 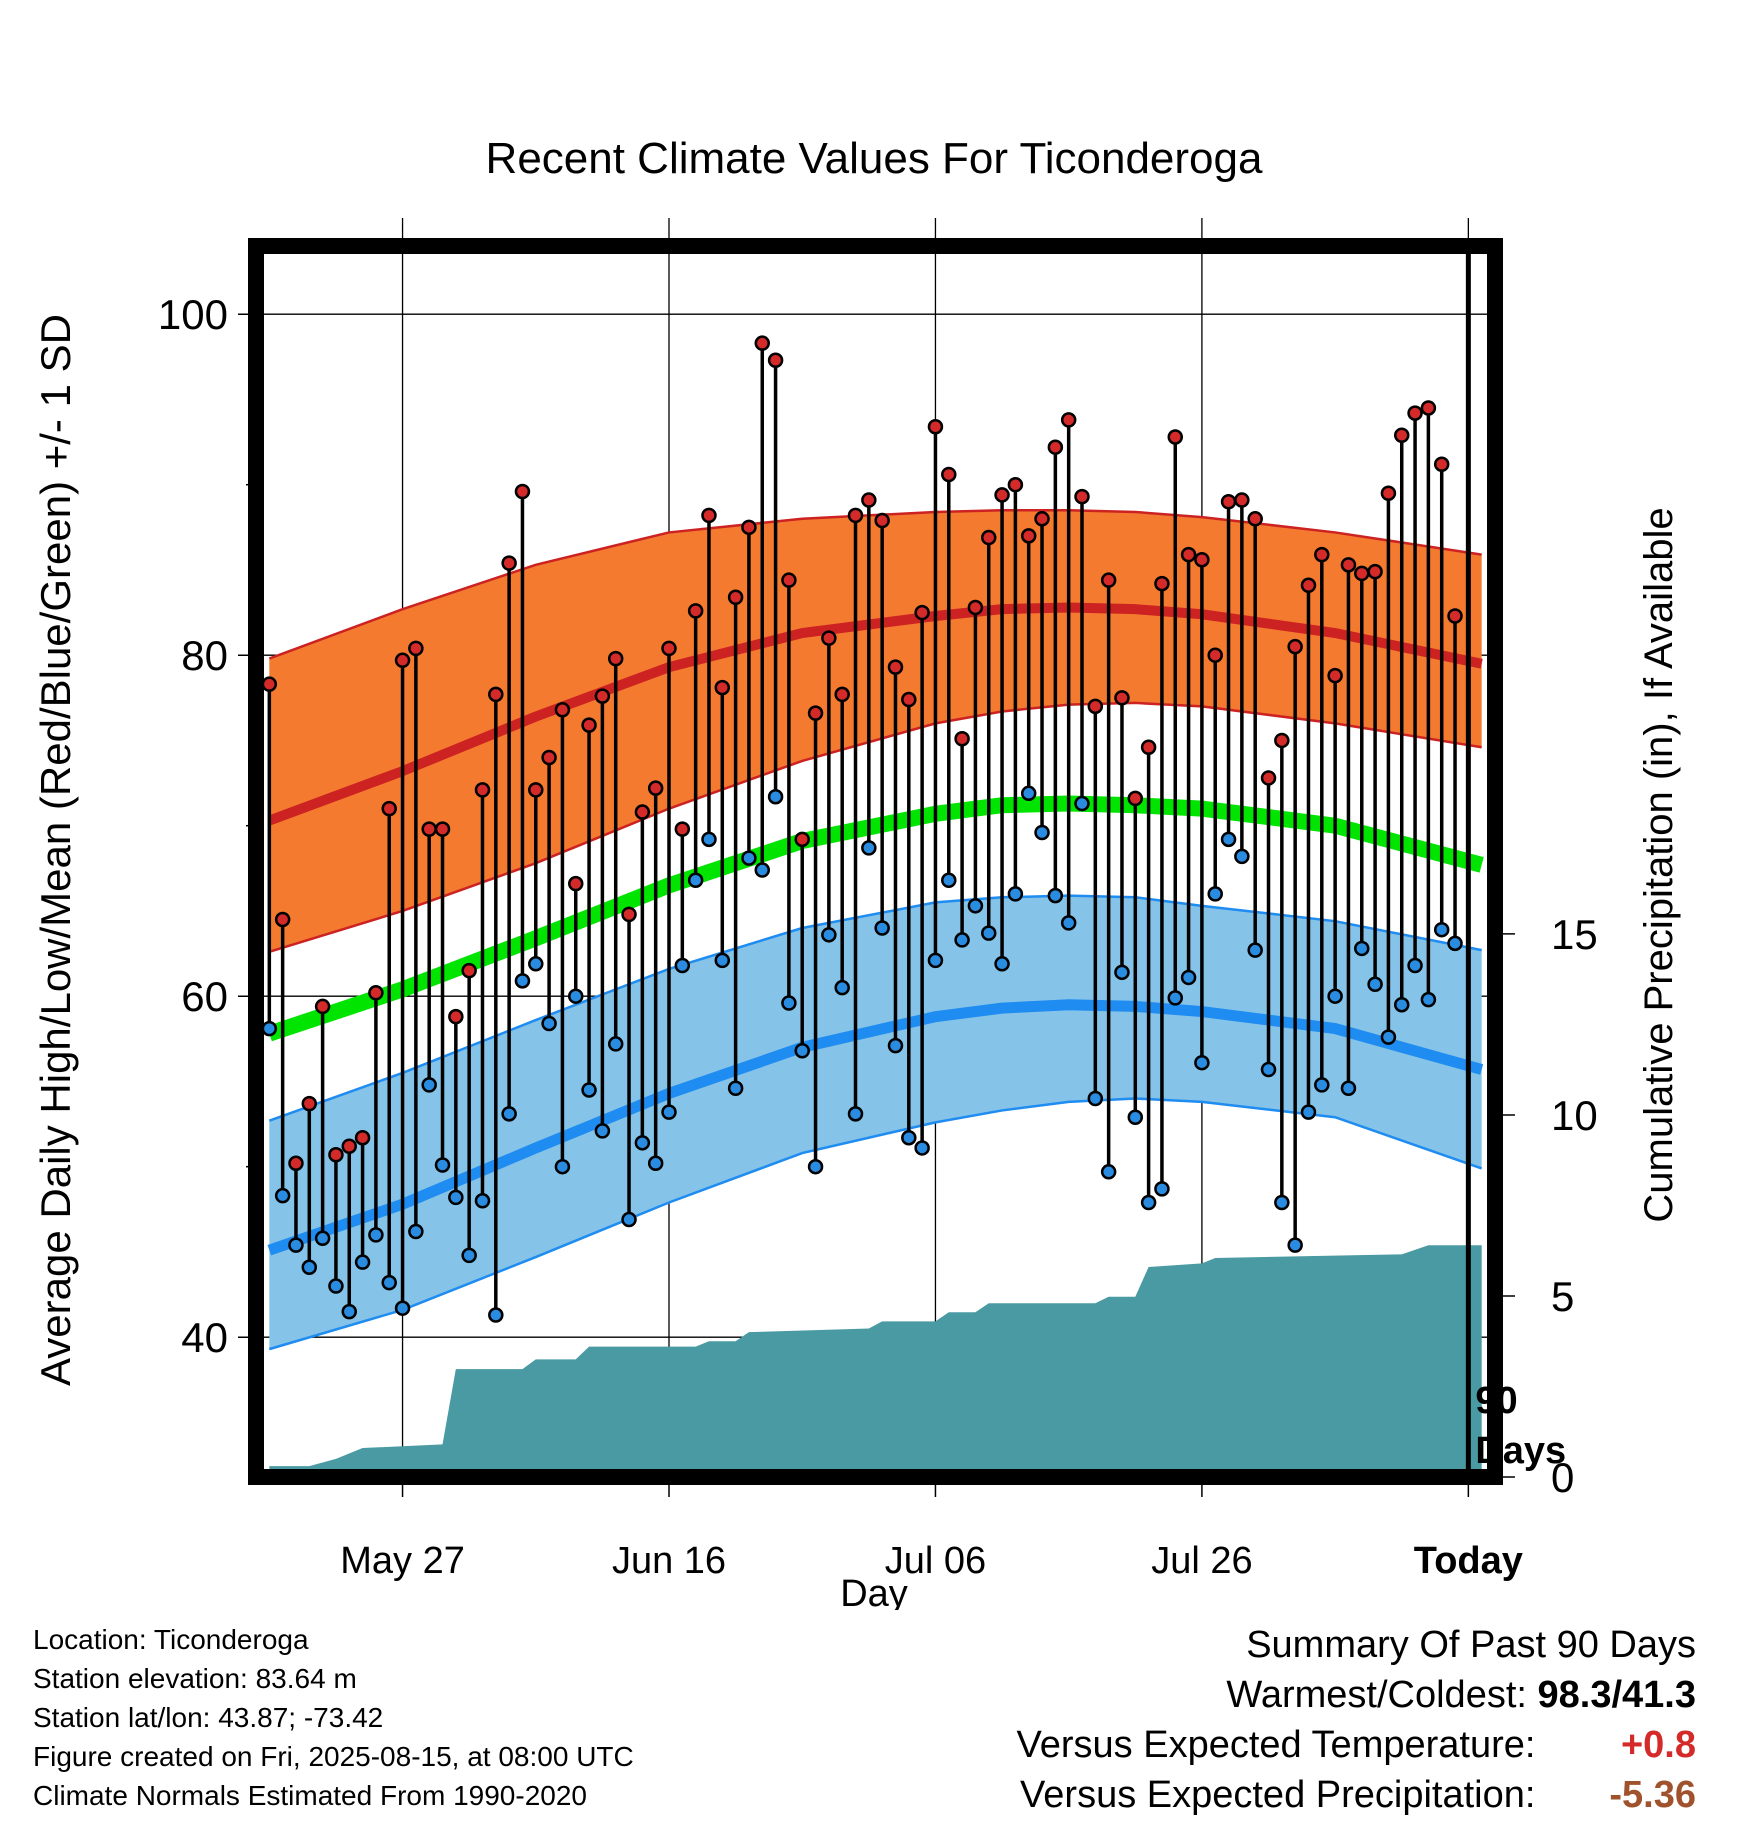 I want to click on y-right-tick-label: 0, so click(x=1562, y=1477).